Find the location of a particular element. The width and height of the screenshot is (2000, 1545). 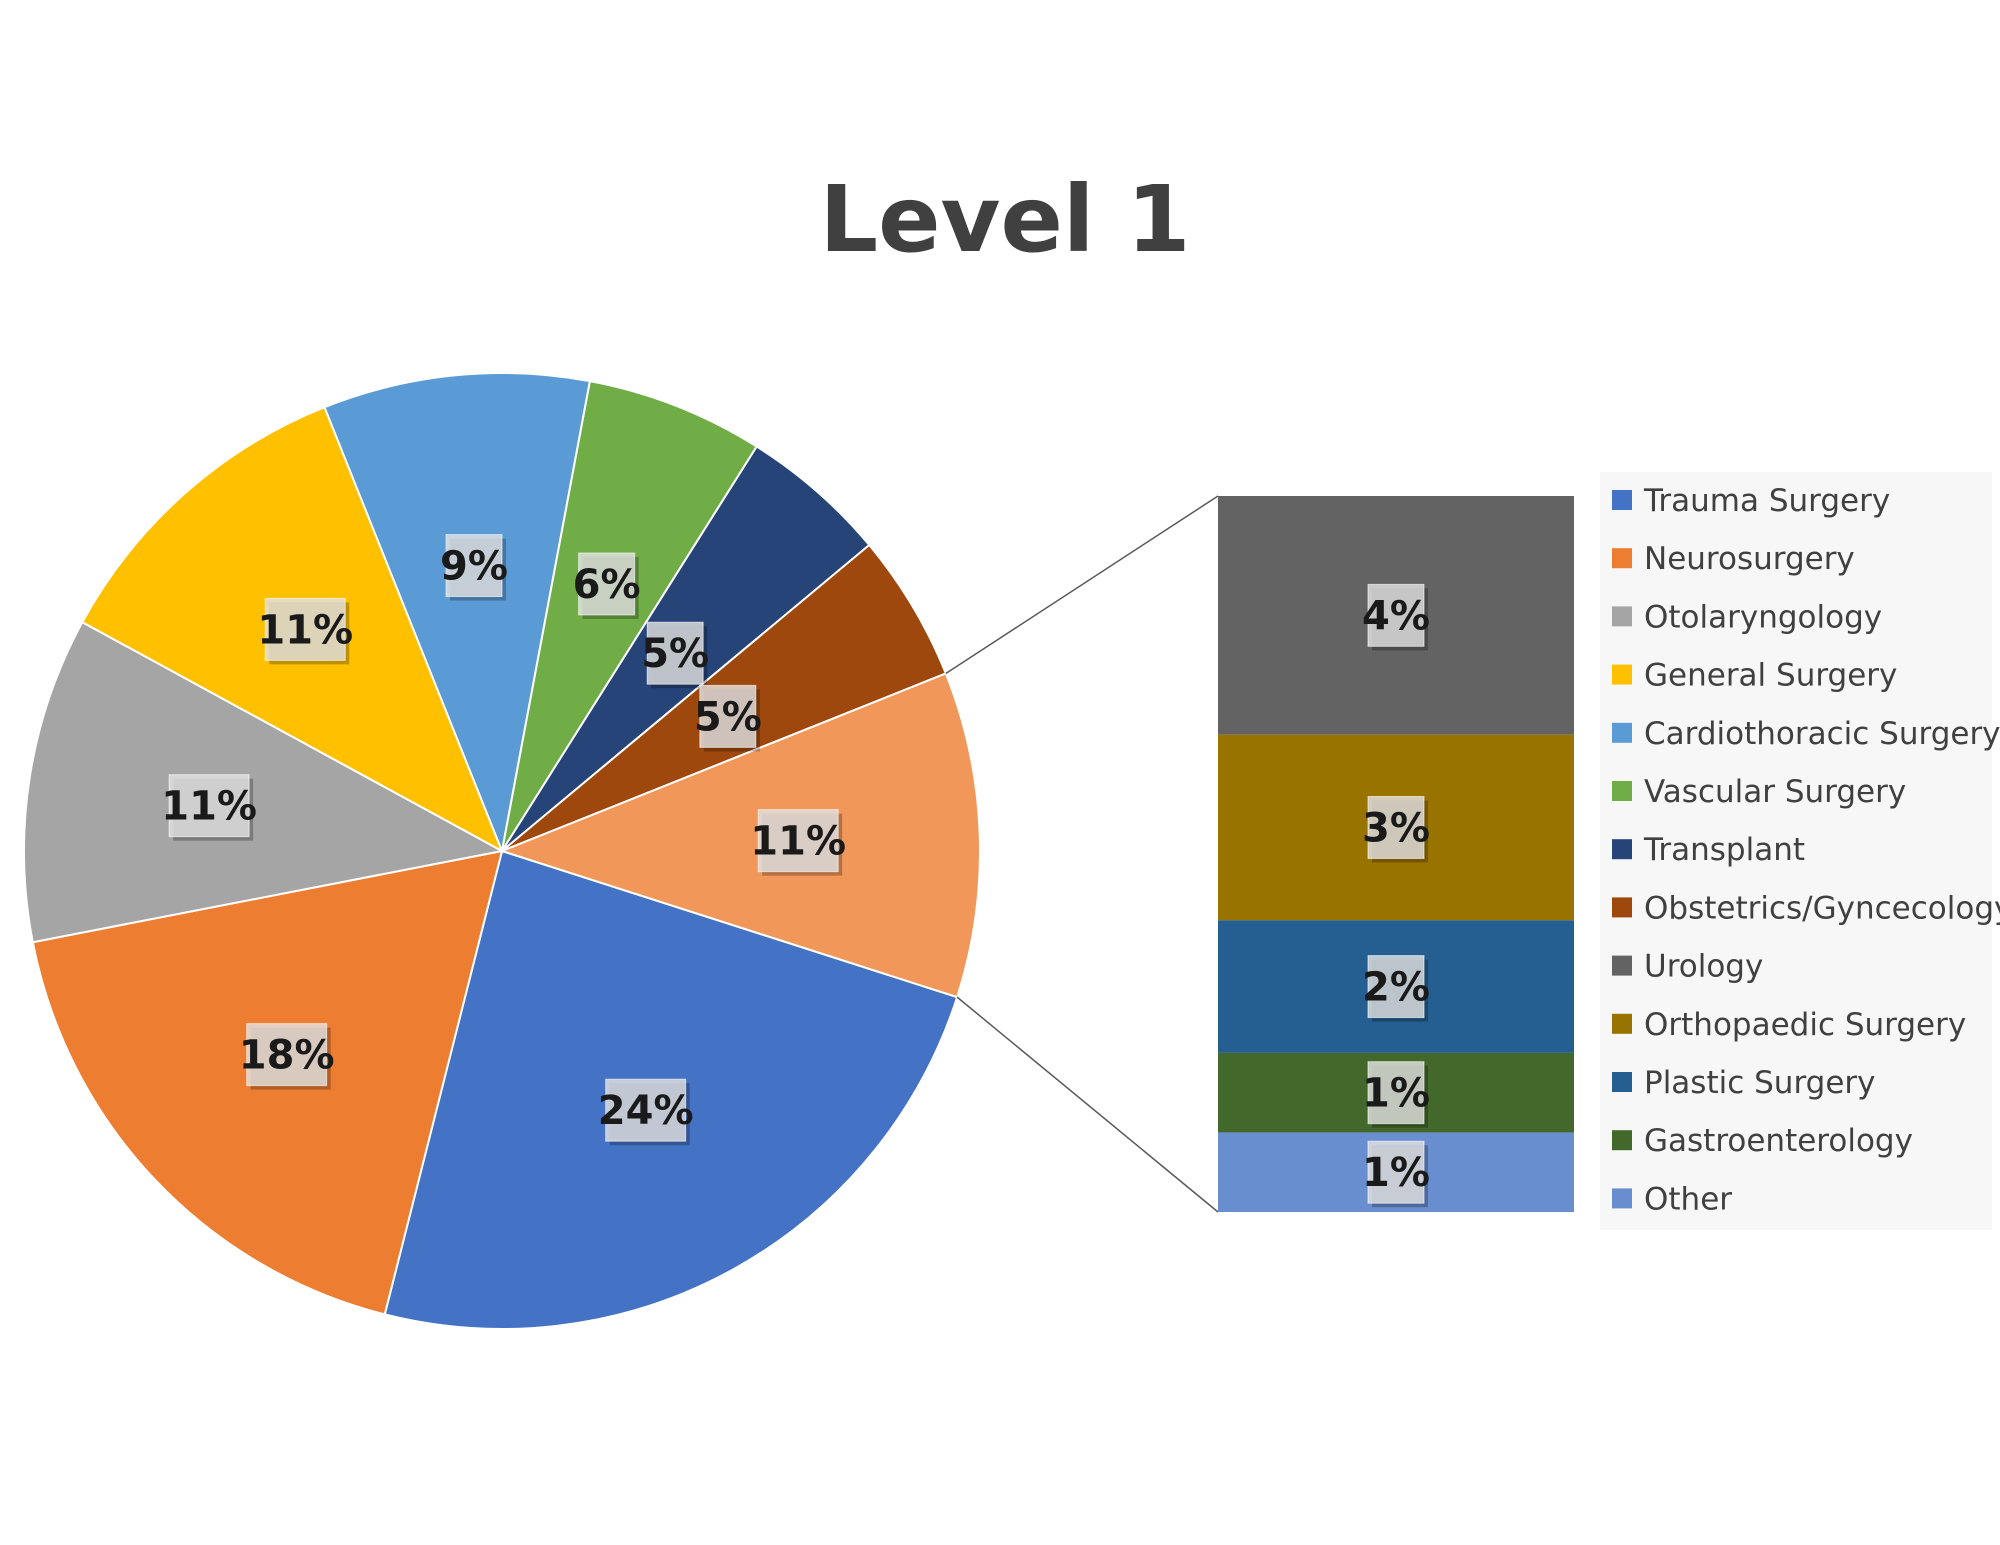

data-label-other-group: 11% is located at coordinates (798, 842).